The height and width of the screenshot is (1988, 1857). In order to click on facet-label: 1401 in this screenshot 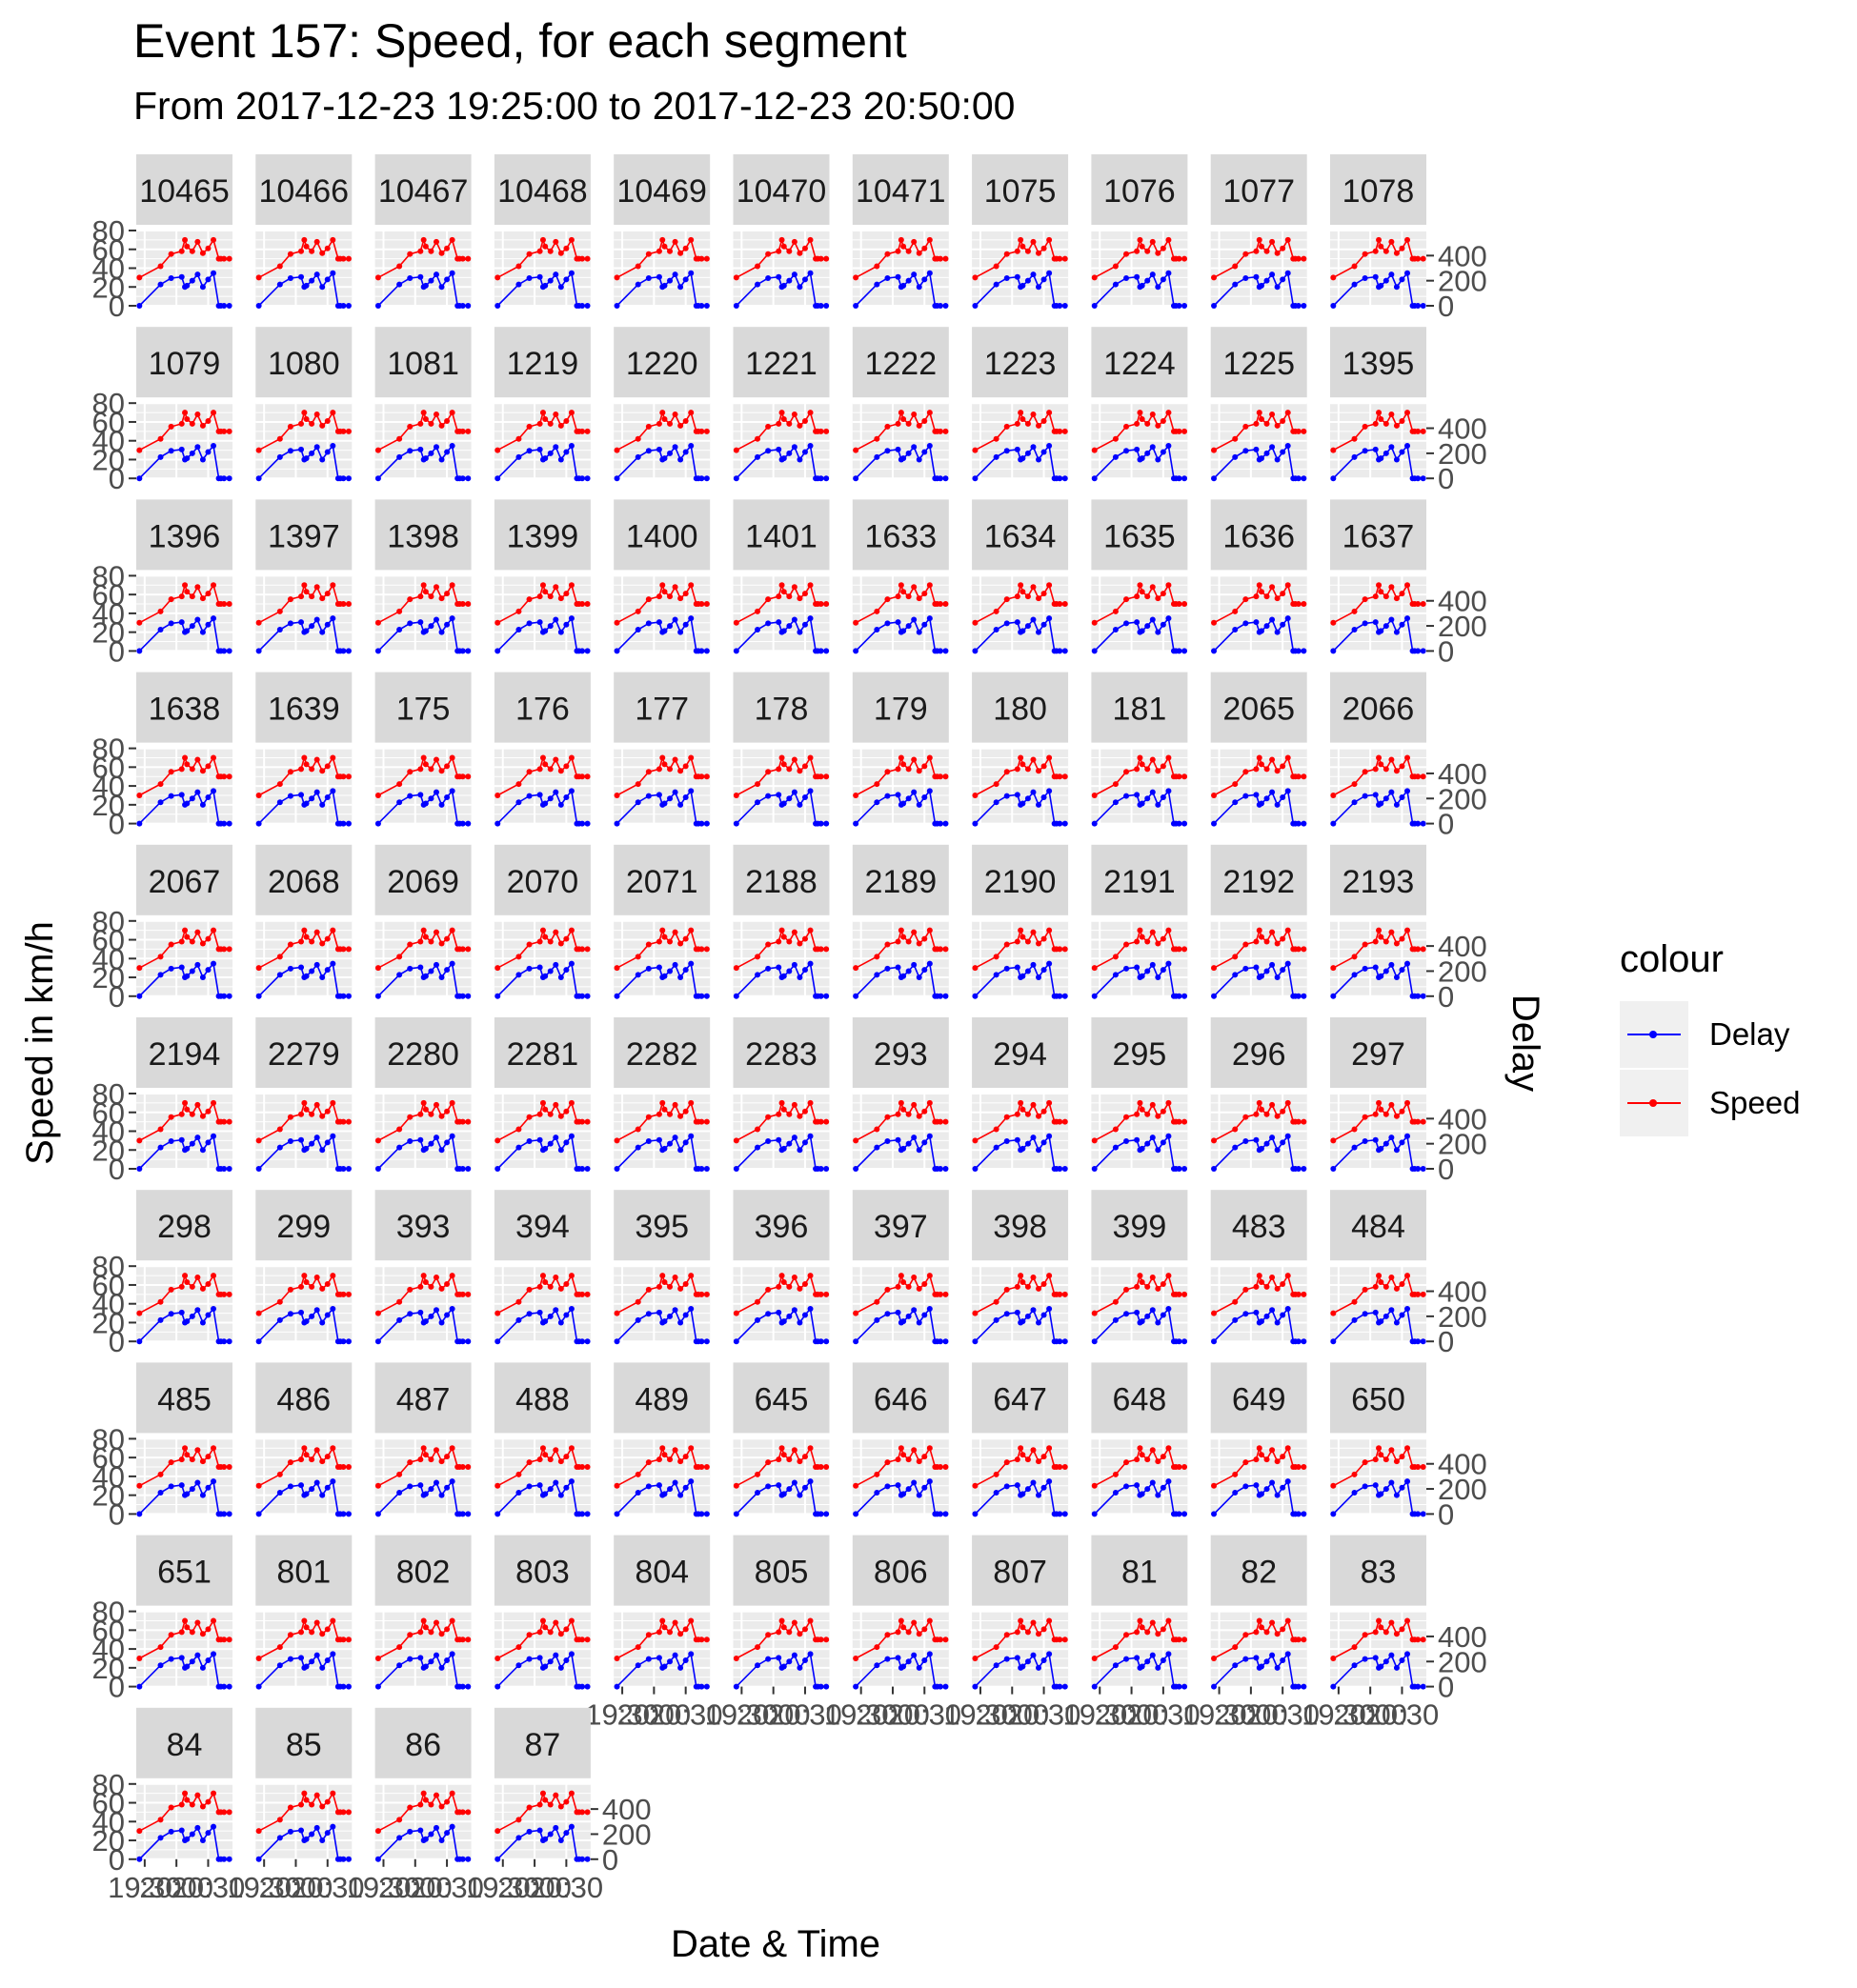, I will do `click(781, 536)`.